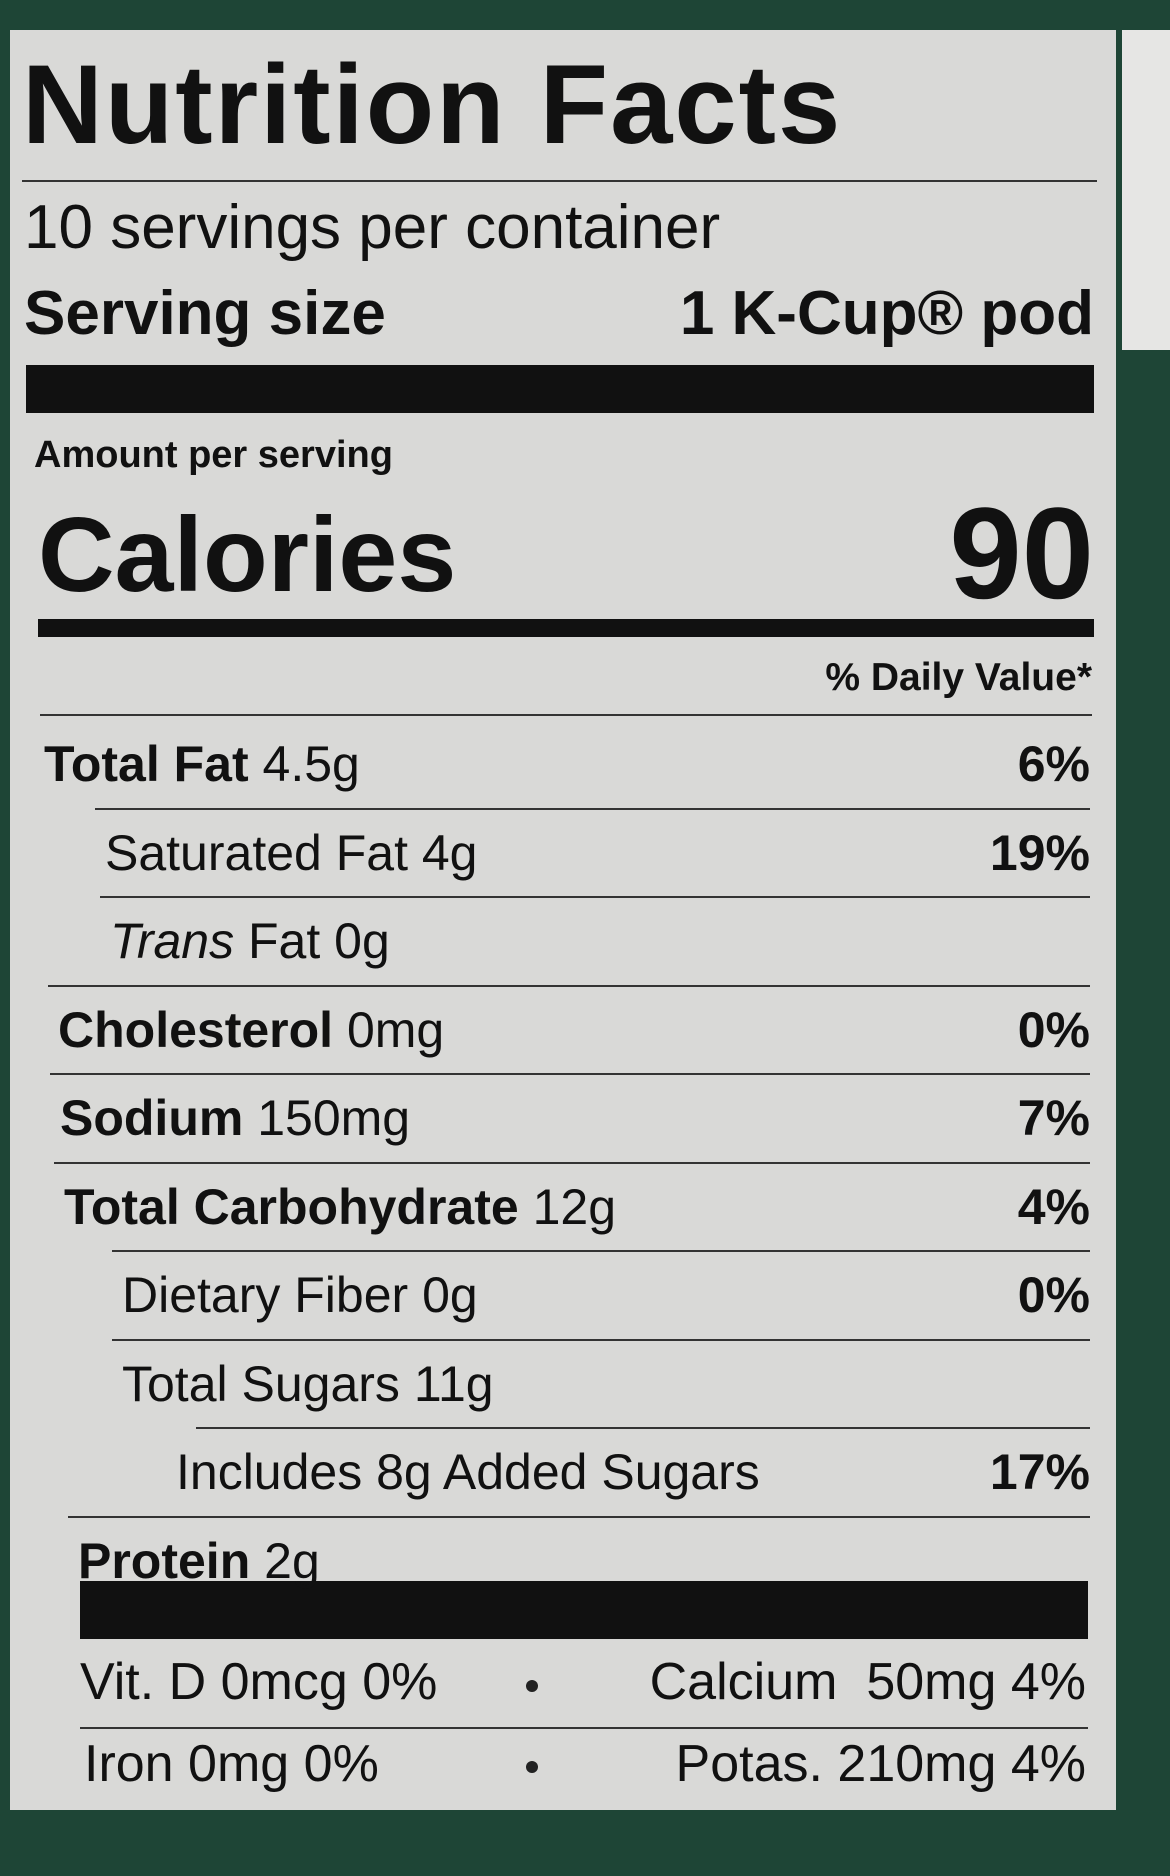  I want to click on vitamin: Potas. 210mg 4%, so click(880, 1764).